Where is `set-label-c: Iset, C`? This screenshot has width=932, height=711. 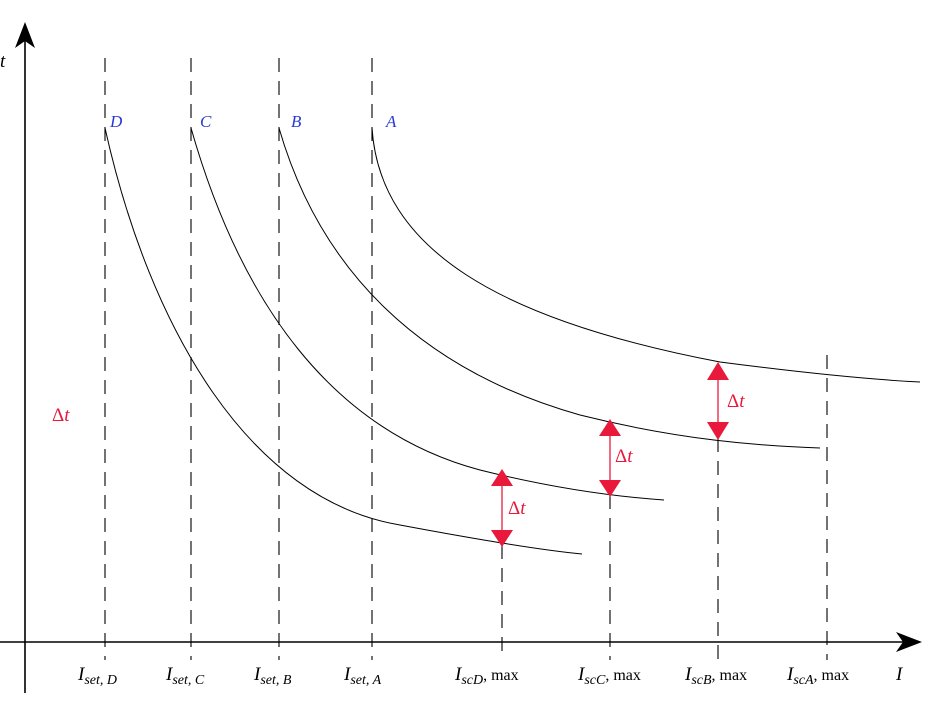 set-label-c: Iset, C is located at coordinates (185, 676).